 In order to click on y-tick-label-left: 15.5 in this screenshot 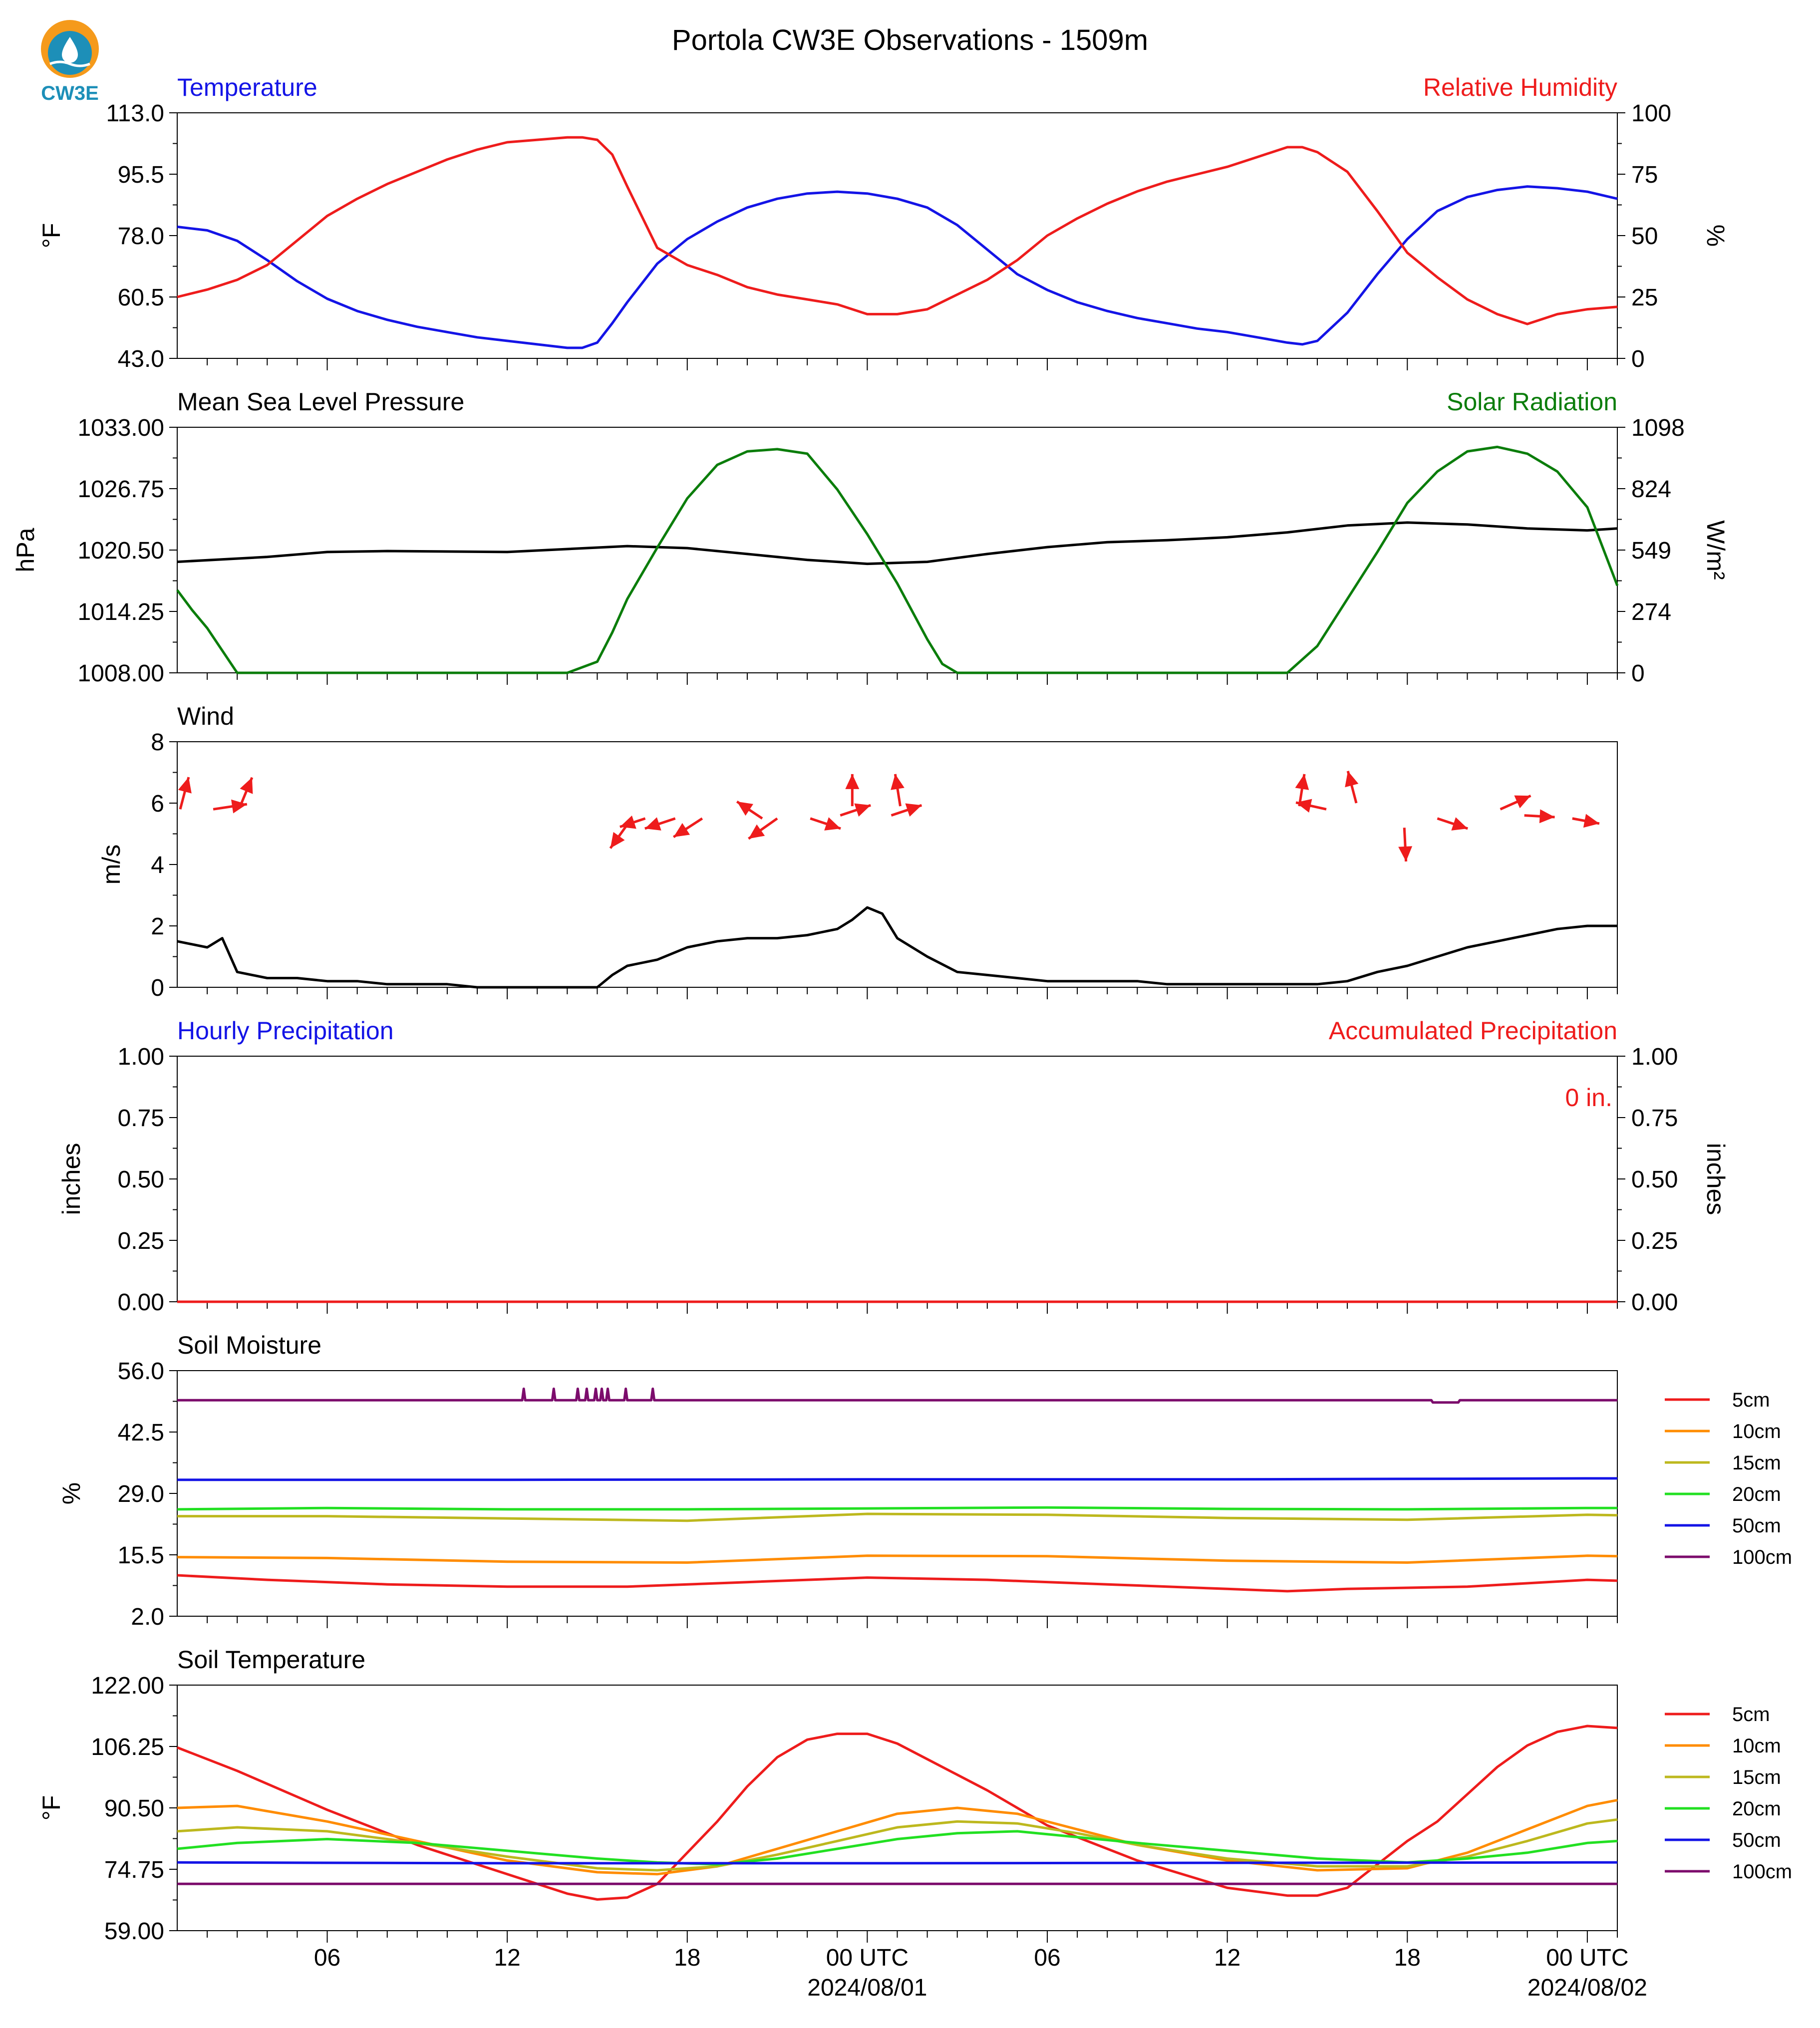, I will do `click(141, 1555)`.